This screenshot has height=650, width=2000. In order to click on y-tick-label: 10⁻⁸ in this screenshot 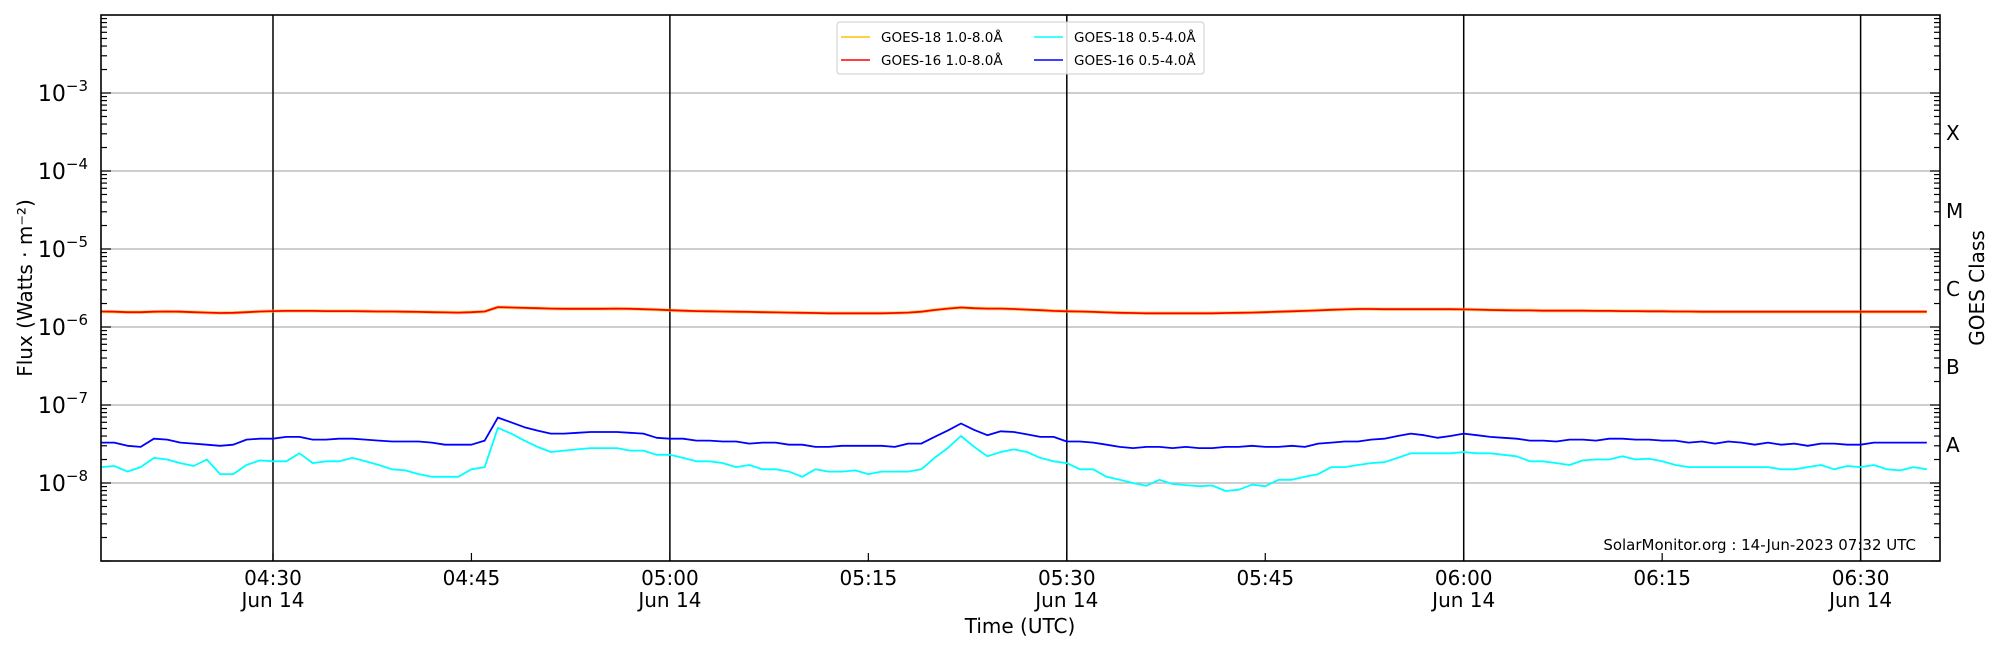, I will do `click(63, 482)`.